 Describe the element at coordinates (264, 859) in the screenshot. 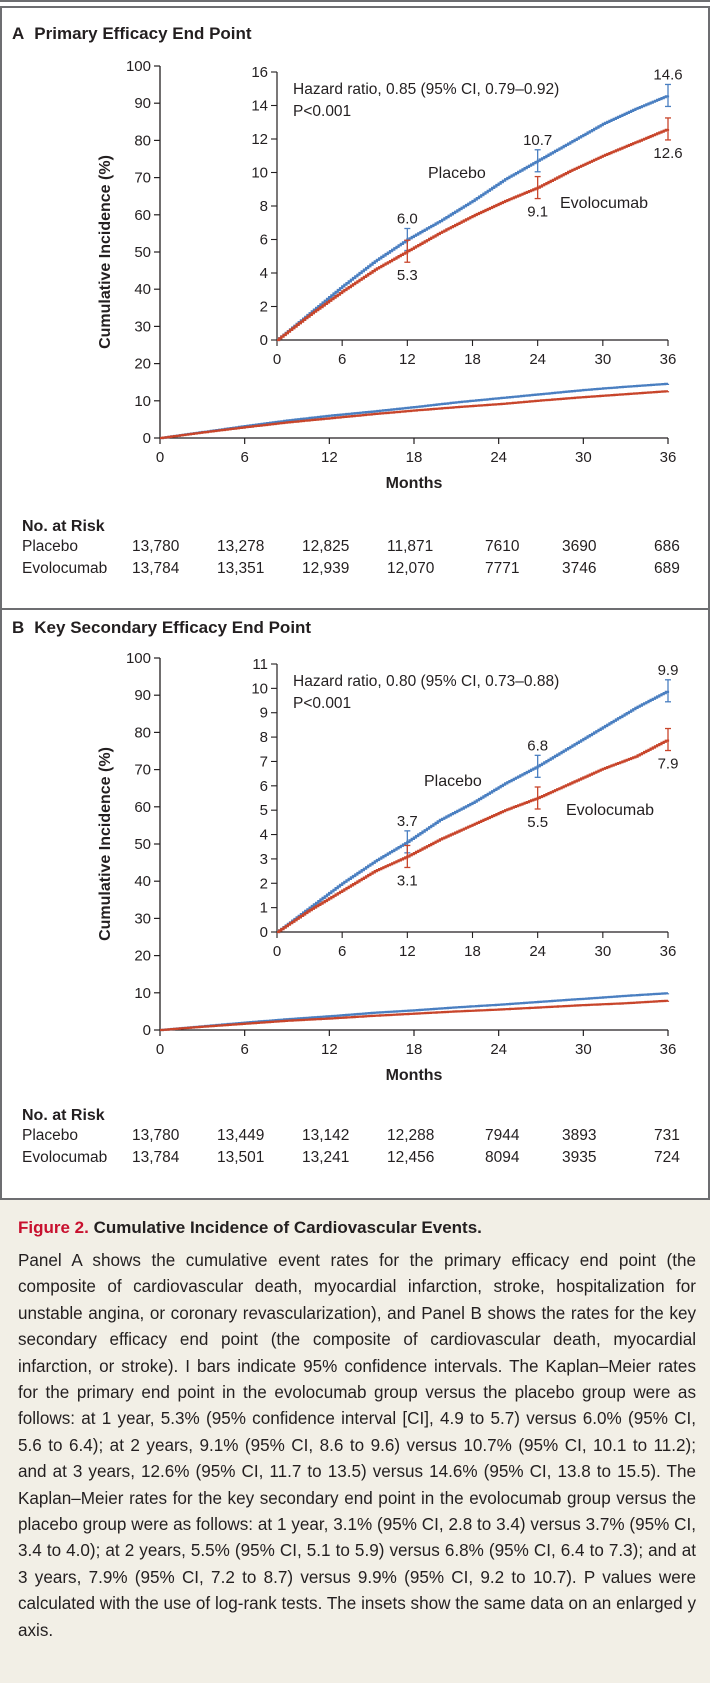

I see `inset-y-tick-label: 3` at that location.